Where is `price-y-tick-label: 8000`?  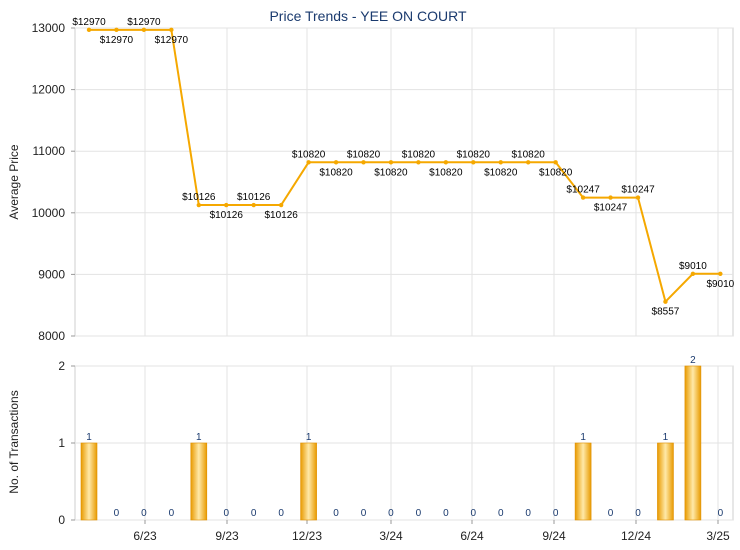 price-y-tick-label: 8000 is located at coordinates (51, 336).